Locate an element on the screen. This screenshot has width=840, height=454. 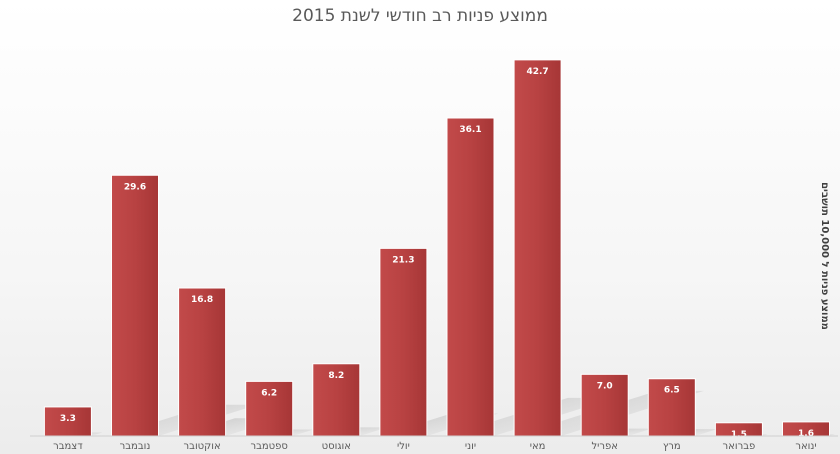
bar-data-label: 3.3 is located at coordinates (68, 419).